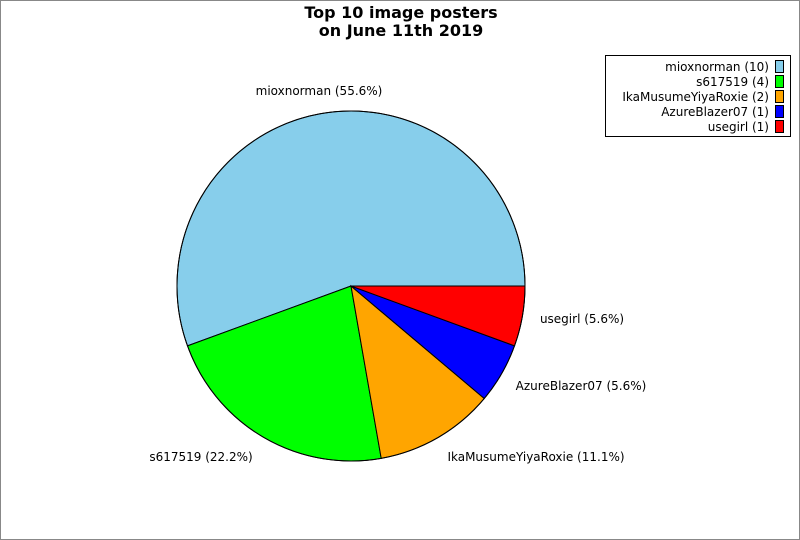 Image resolution: width=800 pixels, height=540 pixels. Describe the element at coordinates (715, 111) in the screenshot. I see `legend-label: AzureBlazer07 (1)` at that location.